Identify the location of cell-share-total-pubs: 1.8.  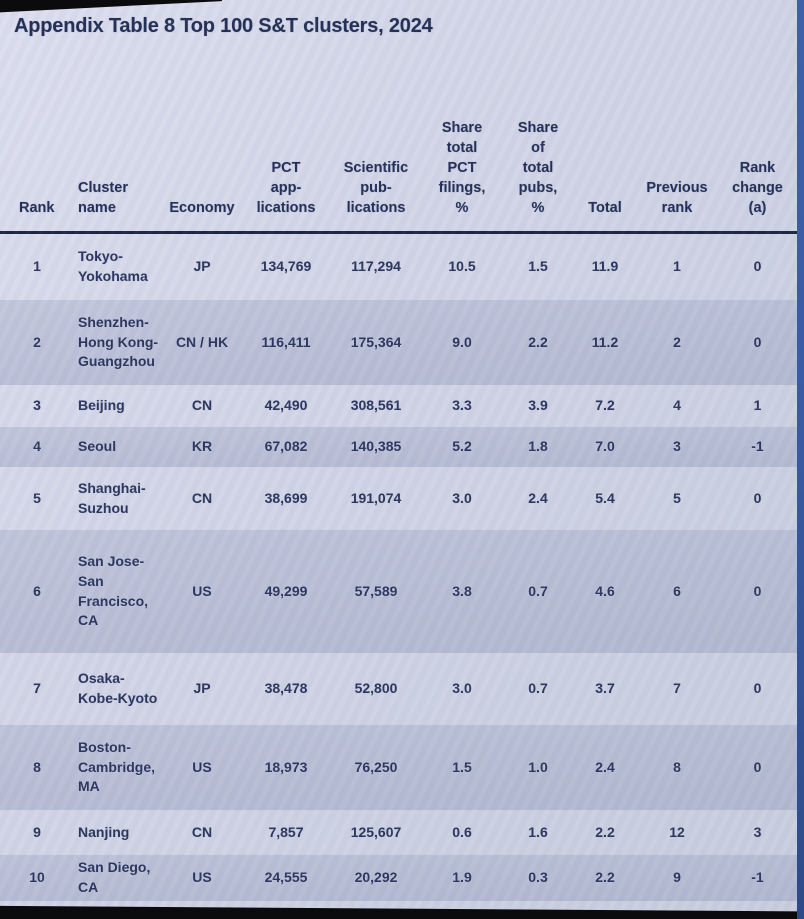
(538, 446).